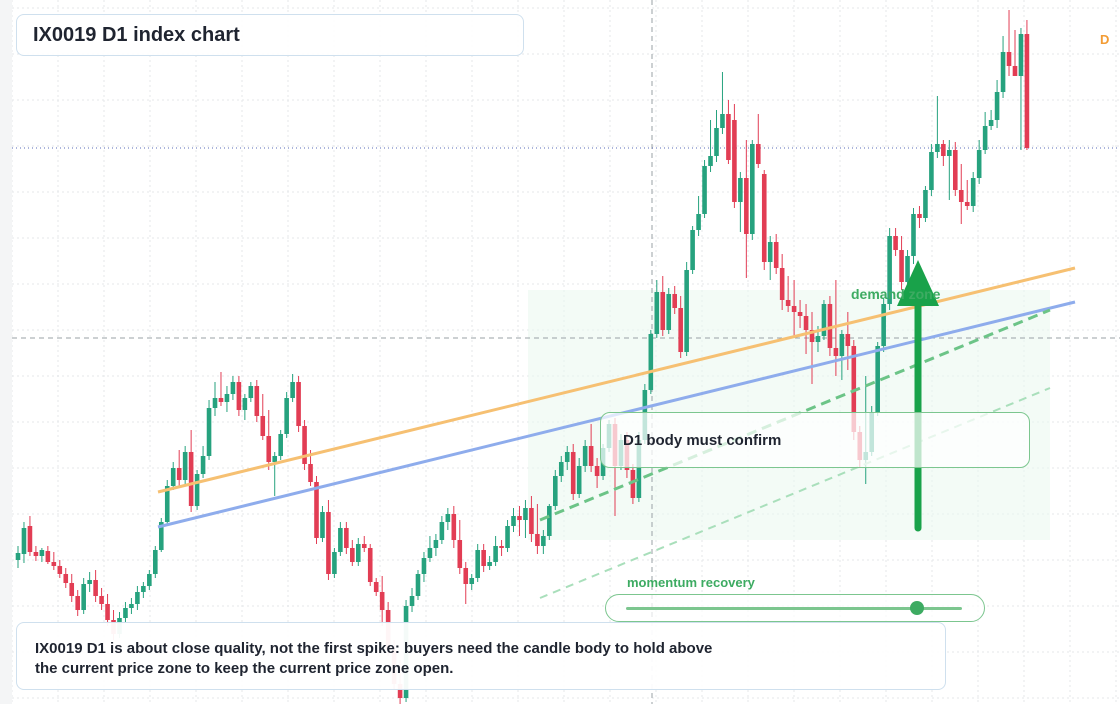 The height and width of the screenshot is (704, 1120). Describe the element at coordinates (1105, 39) in the screenshot. I see `timeframe-badge: D` at that location.